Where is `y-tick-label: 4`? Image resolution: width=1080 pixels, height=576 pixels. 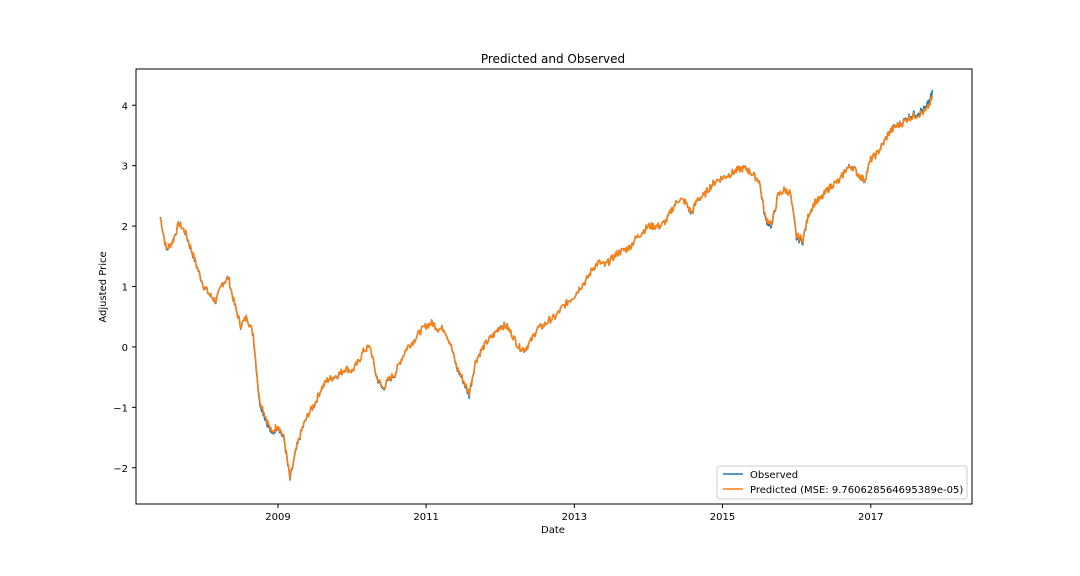
y-tick-label: 4 is located at coordinates (125, 106).